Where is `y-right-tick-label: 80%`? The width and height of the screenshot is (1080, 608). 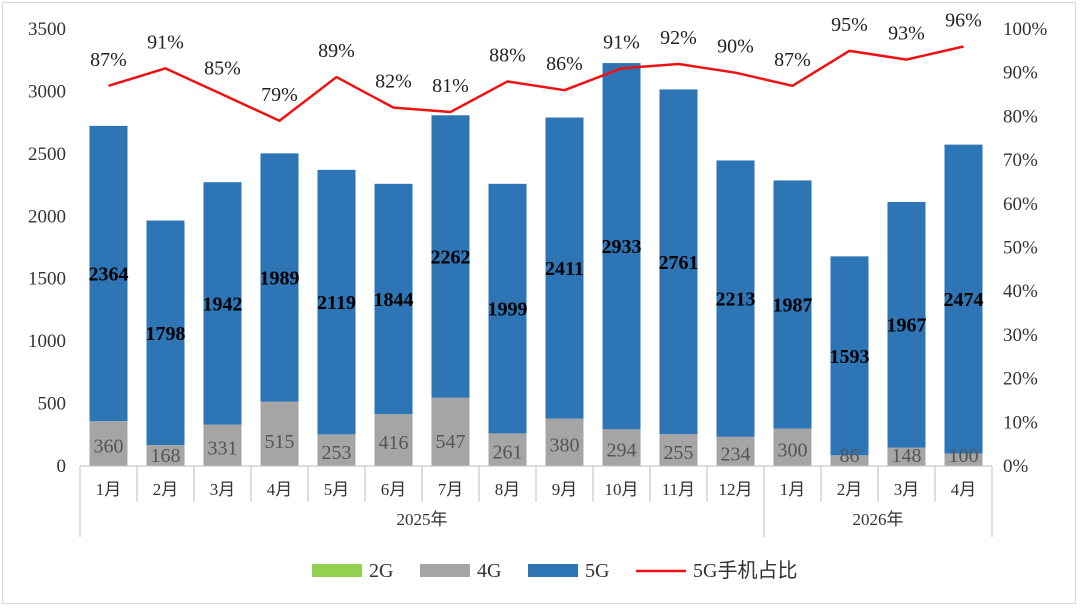
y-right-tick-label: 80% is located at coordinates (1020, 116).